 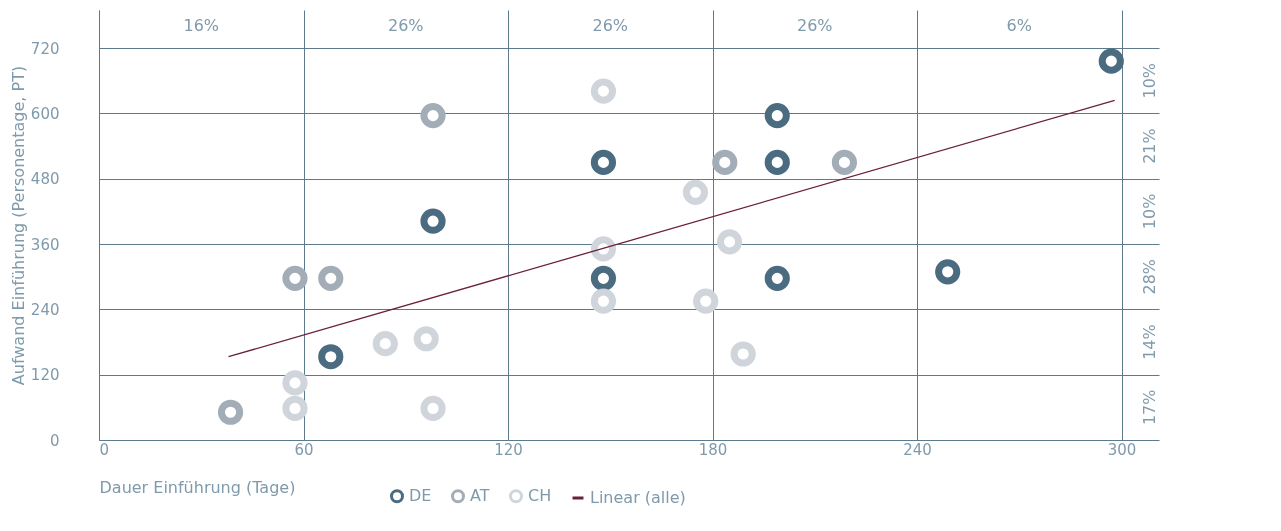 I want to click on y-tick-label: 120, so click(x=45, y=375).